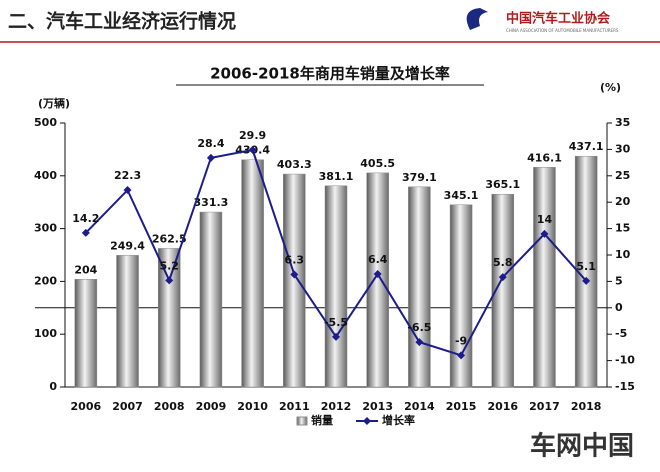  What do you see at coordinates (127, 406) in the screenshot?
I see `x-tick-label: 2007` at bounding box center [127, 406].